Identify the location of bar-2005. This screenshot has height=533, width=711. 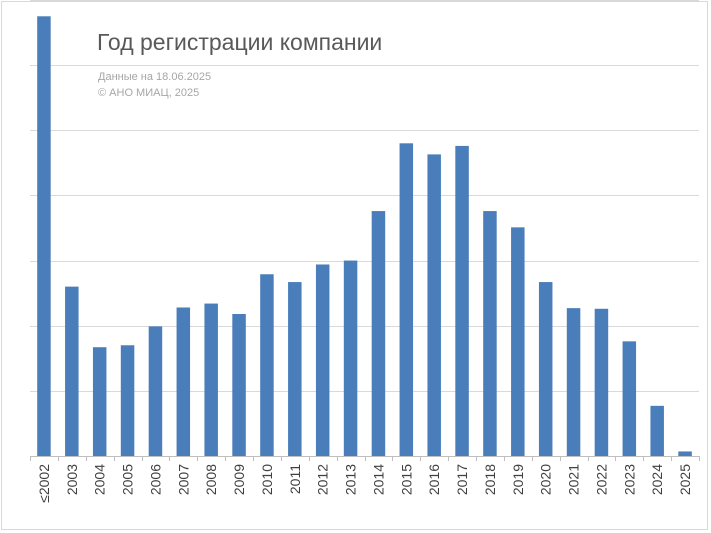
(127, 400).